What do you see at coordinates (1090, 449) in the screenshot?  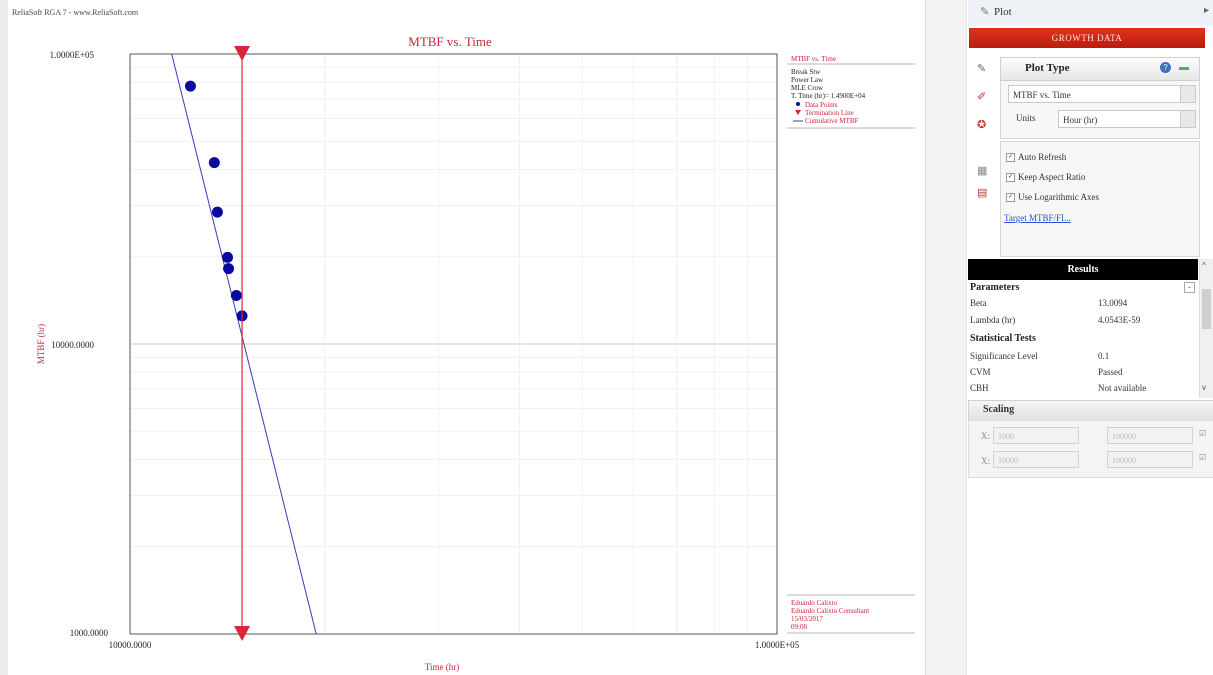 I see `scaling-panel: X: 1000 100000 ☑ X: 10000 100000 ☑` at bounding box center [1090, 449].